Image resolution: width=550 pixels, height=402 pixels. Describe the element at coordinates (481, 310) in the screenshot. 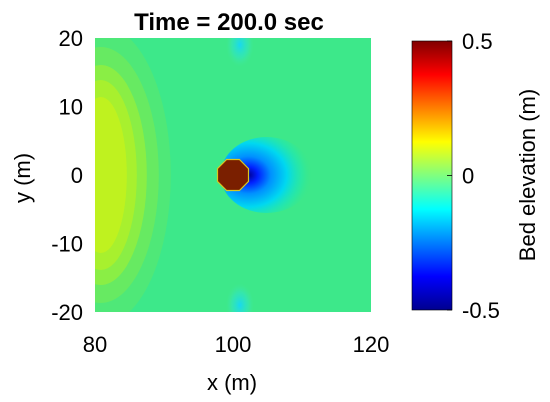

I see `colorbar-tick-label: -0.5` at that location.